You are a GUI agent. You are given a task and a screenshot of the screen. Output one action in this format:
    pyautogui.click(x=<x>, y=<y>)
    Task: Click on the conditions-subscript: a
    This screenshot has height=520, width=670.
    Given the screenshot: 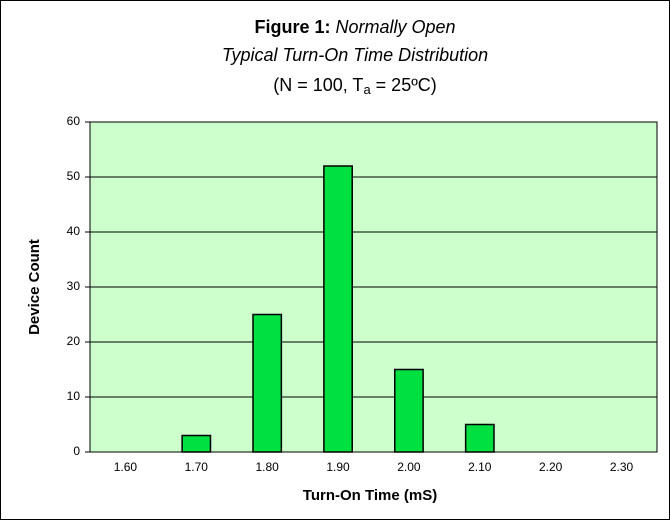 What is the action you would take?
    pyautogui.click(x=367, y=89)
    